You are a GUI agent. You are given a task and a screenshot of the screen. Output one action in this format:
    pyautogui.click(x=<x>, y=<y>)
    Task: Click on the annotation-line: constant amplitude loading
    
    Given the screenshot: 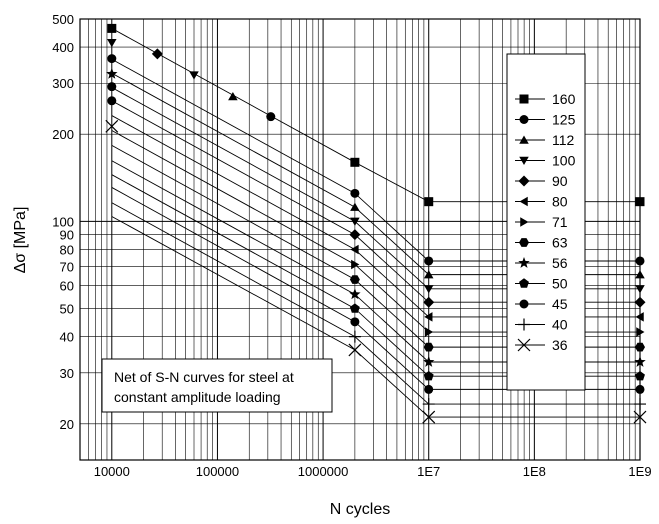 What is the action you would take?
    pyautogui.click(x=197, y=397)
    